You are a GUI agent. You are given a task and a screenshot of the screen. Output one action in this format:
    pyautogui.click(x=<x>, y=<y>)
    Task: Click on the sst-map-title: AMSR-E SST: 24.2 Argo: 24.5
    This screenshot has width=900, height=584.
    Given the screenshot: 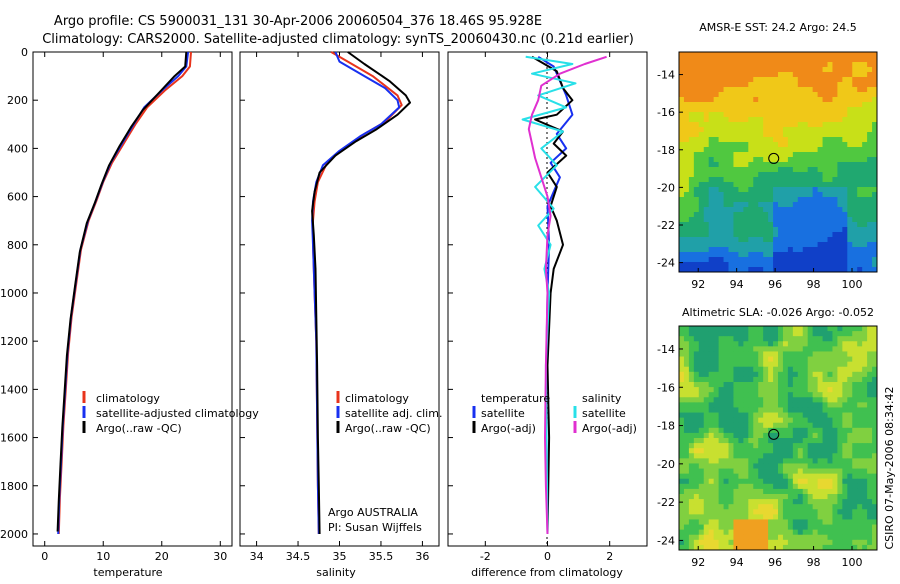 What is the action you would take?
    pyautogui.click(x=778, y=27)
    